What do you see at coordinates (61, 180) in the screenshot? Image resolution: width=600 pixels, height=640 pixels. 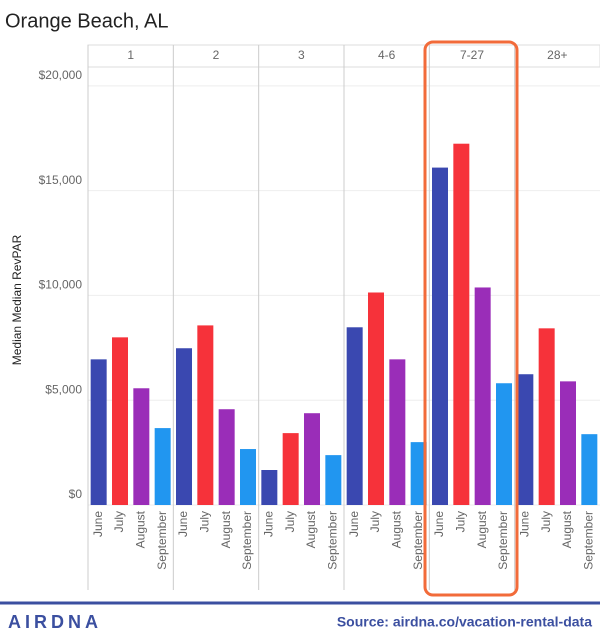 I see `y-tick-label: $15,000` at bounding box center [61, 180].